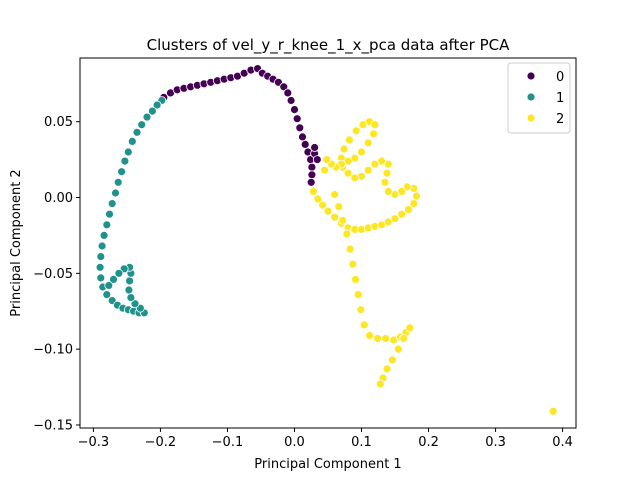  What do you see at coordinates (53, 350) in the screenshot?
I see `y-tick-label: −0.10` at bounding box center [53, 350].